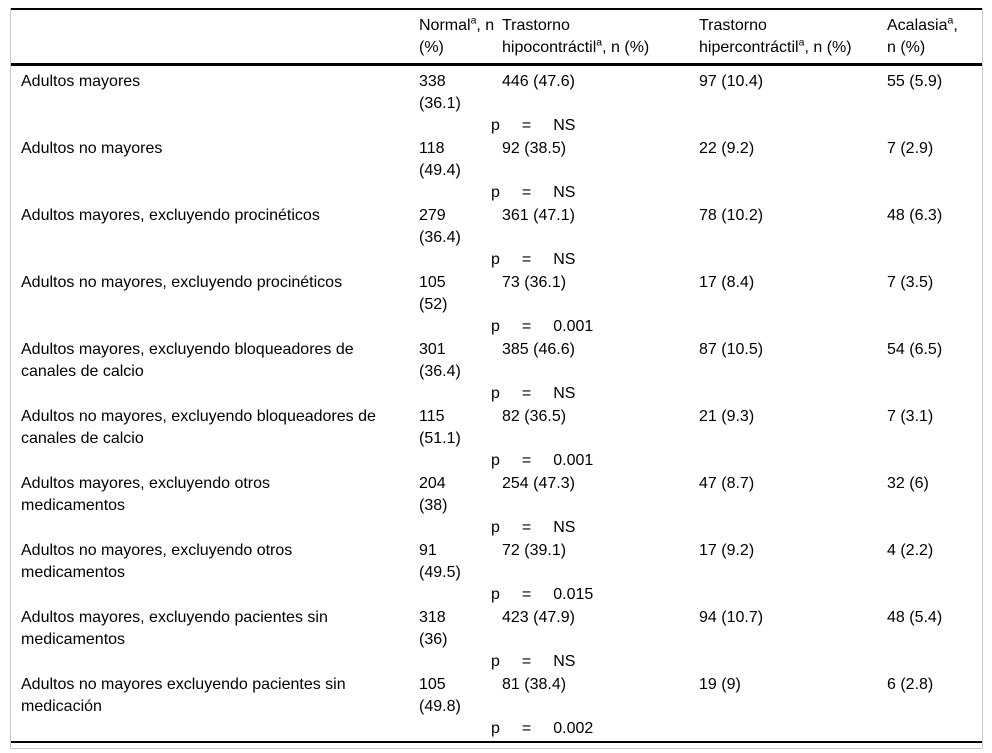 The image size is (992, 753). Describe the element at coordinates (220, 37) in the screenshot. I see `row-label-header` at that location.